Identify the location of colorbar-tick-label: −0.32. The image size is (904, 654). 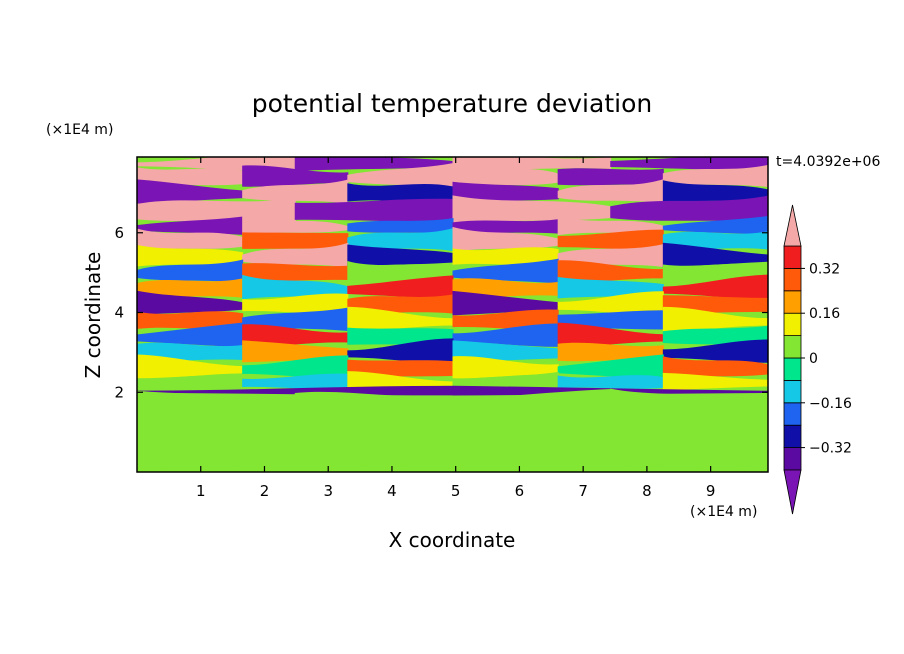
(830, 449).